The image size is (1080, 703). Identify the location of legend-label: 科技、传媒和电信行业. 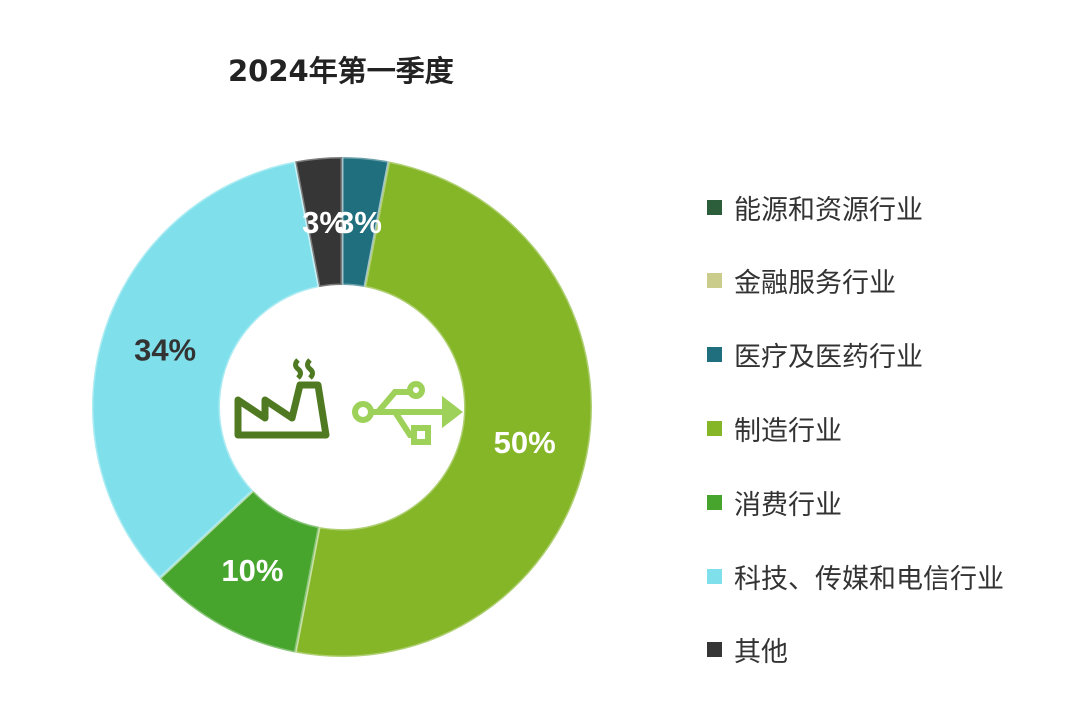
(869, 579).